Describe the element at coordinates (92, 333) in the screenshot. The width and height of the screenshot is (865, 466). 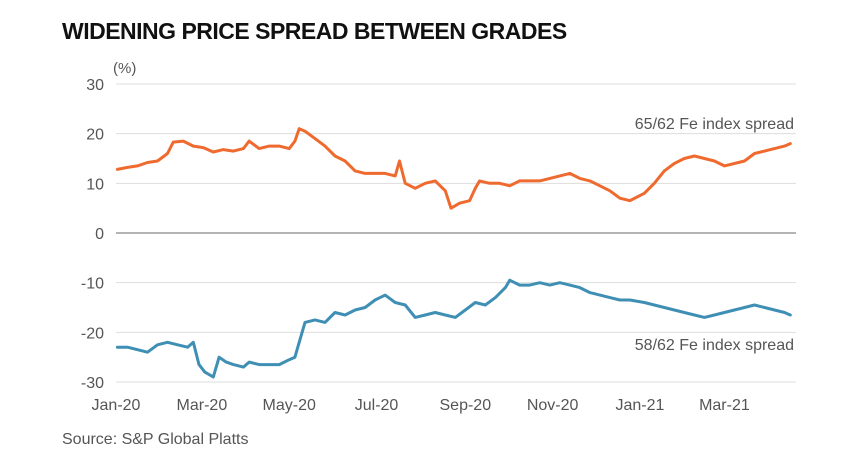
I see `y-tick-label: -20` at that location.